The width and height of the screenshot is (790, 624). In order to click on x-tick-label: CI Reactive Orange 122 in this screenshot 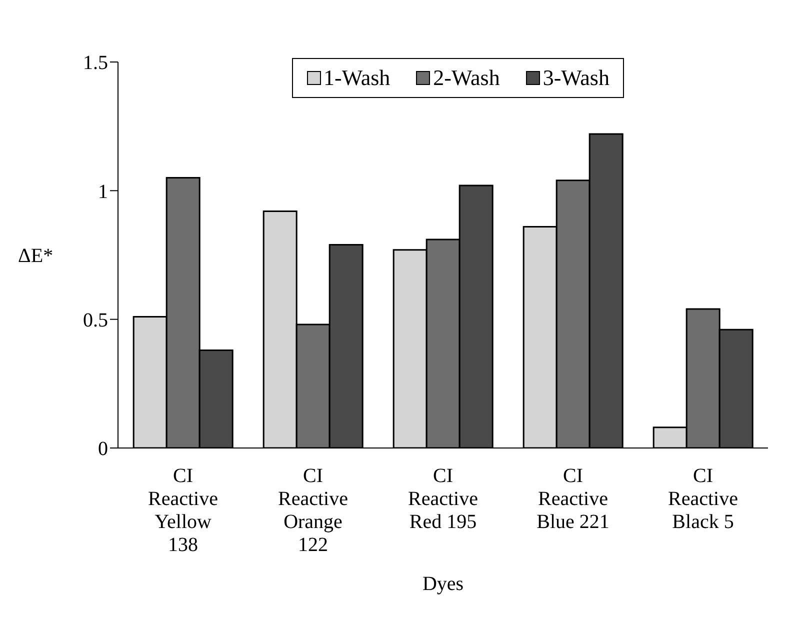, I will do `click(313, 510)`.